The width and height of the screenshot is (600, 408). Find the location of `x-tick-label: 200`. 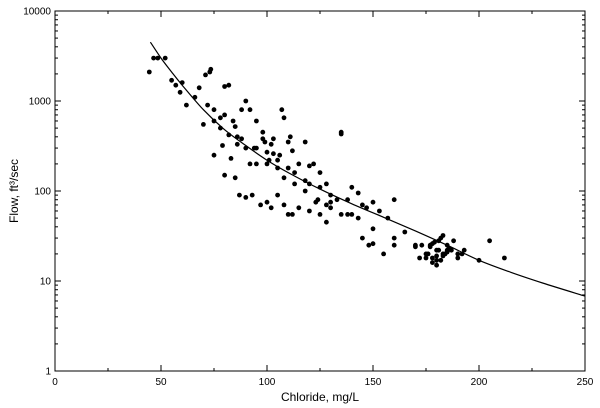

x-tick-label: 200 is located at coordinates (479, 382).